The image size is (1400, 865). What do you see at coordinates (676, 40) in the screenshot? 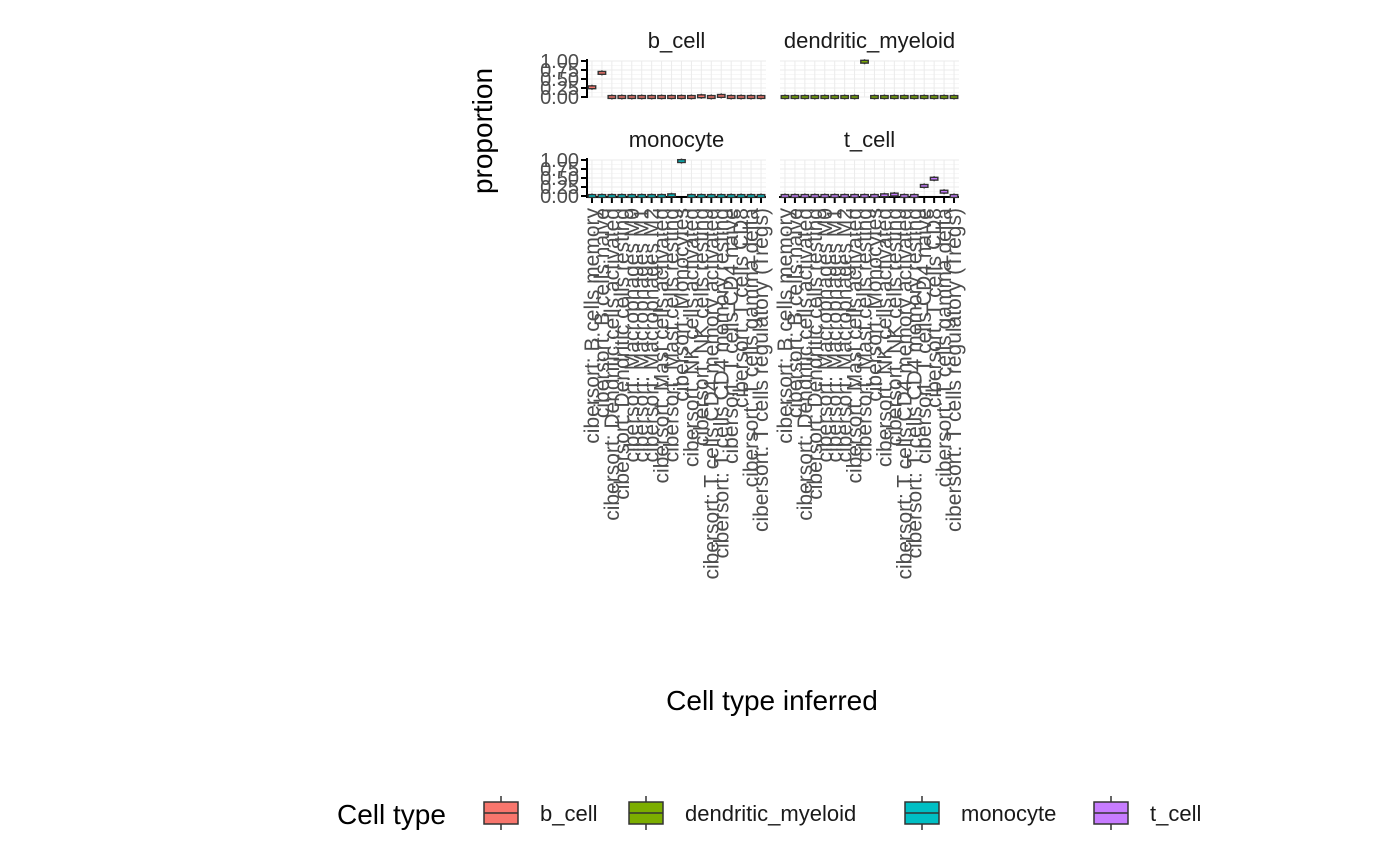
I see `facet-strip-label: b_cell` at bounding box center [676, 40].